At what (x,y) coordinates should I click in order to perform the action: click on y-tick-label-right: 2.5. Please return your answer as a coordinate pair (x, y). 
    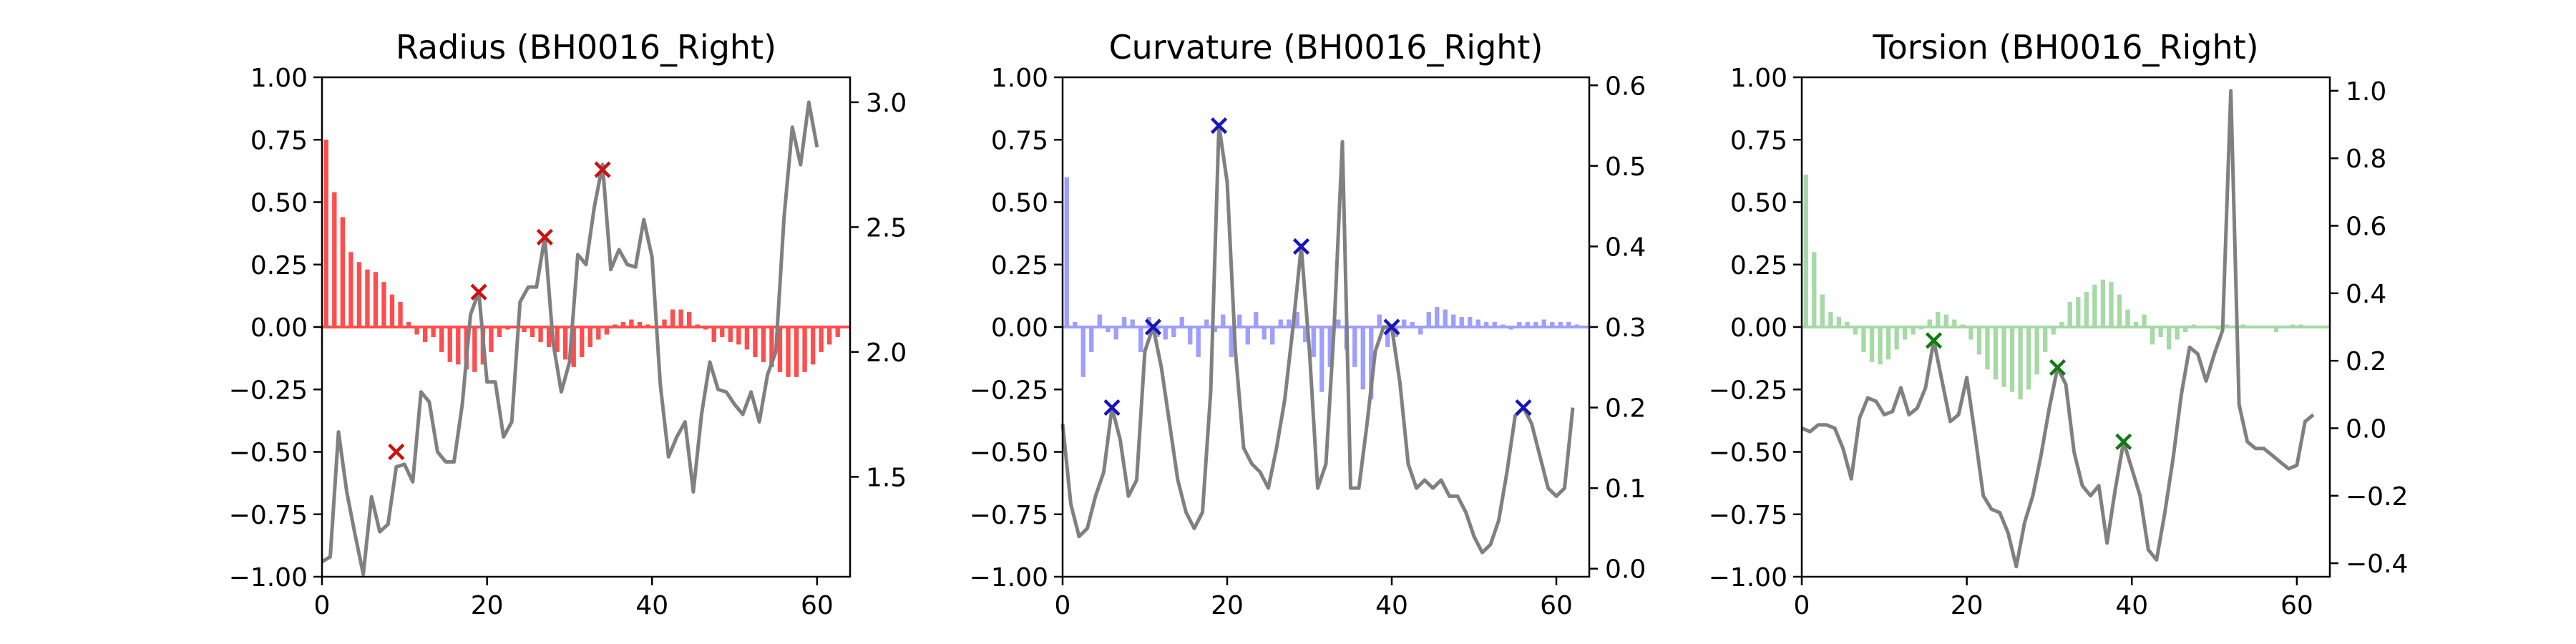
    Looking at the image, I should click on (886, 228).